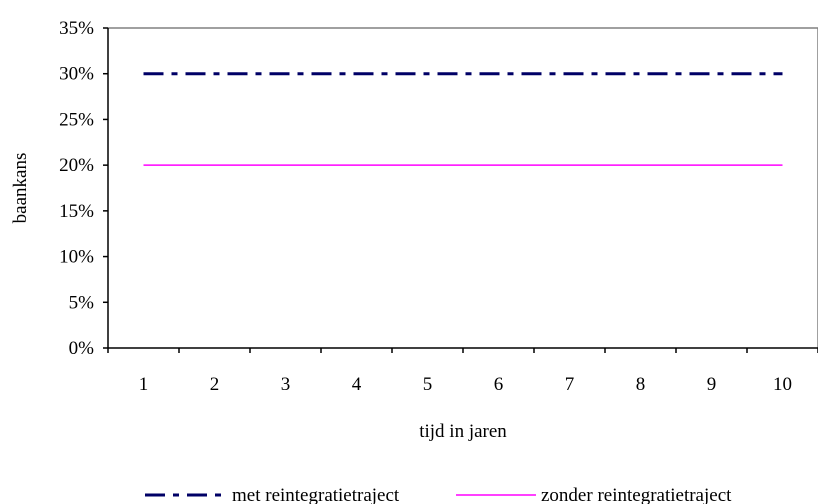 The height and width of the screenshot is (504, 818). I want to click on y-axis: 0% 5% 10% 15% 20% 25% 30% 35%, so click(83, 188).